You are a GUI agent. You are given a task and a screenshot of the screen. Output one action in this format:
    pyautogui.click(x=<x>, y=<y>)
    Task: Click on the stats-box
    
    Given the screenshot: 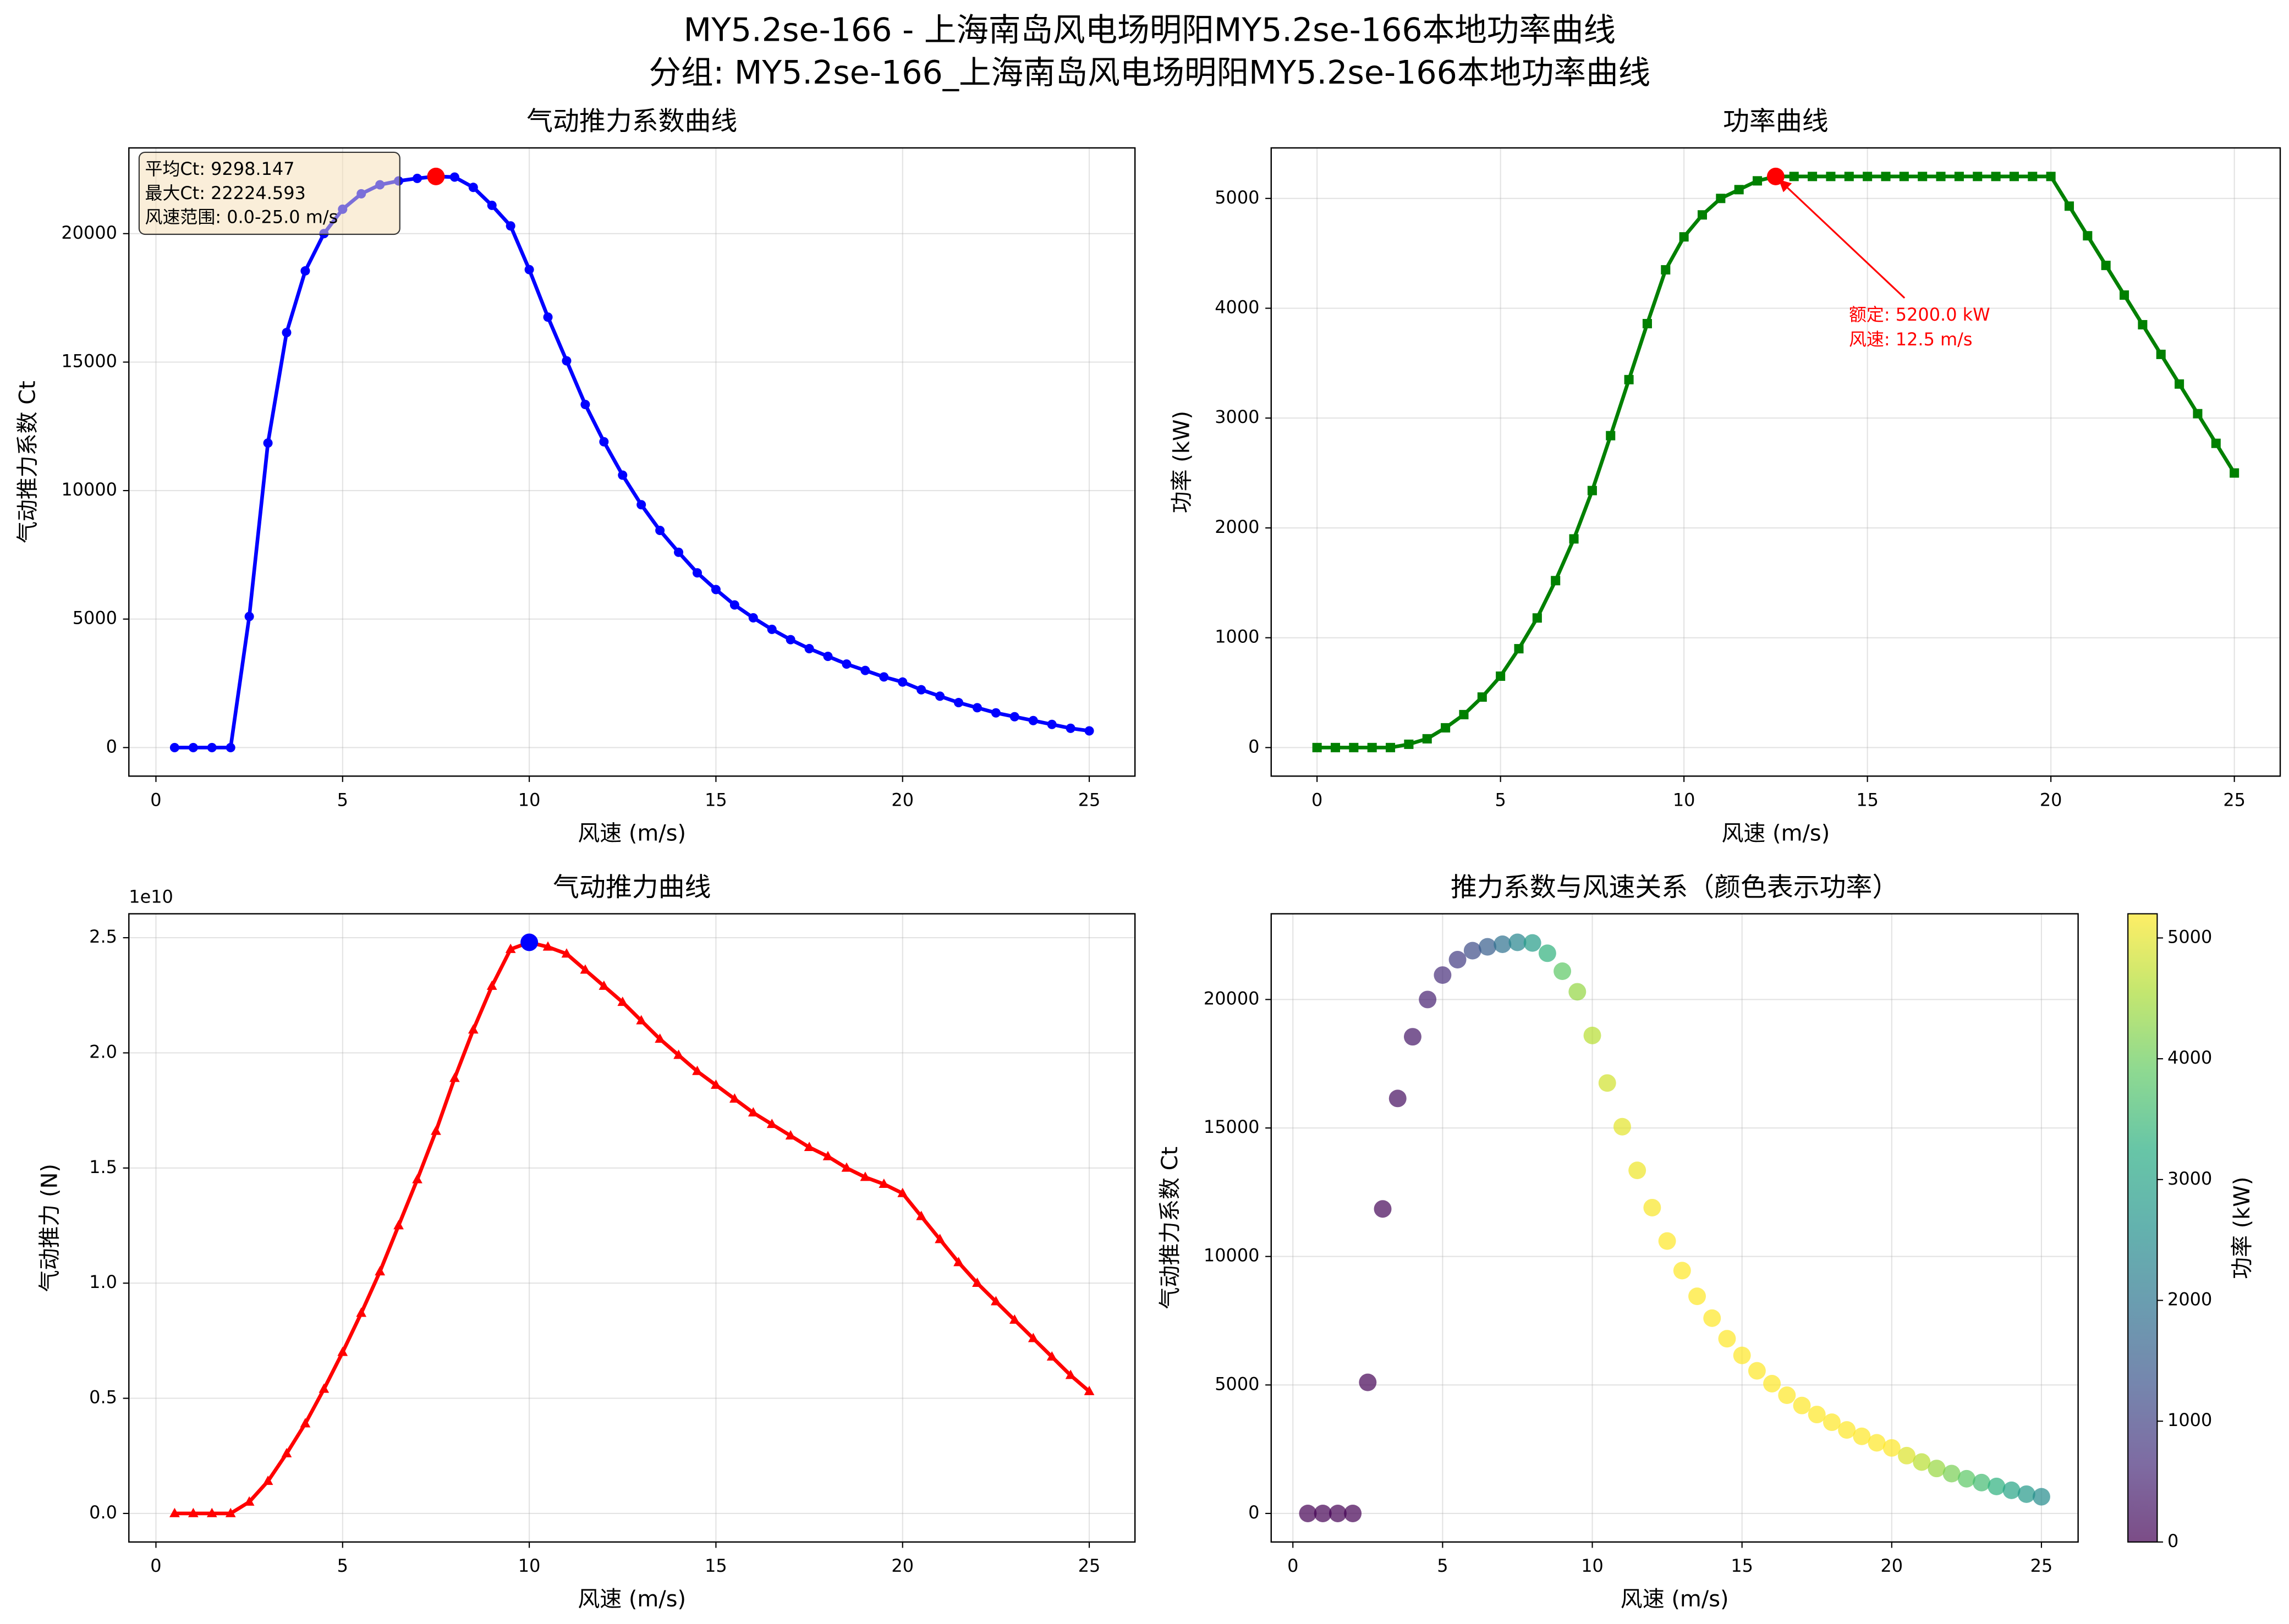 What is the action you would take?
    pyautogui.click(x=269, y=193)
    